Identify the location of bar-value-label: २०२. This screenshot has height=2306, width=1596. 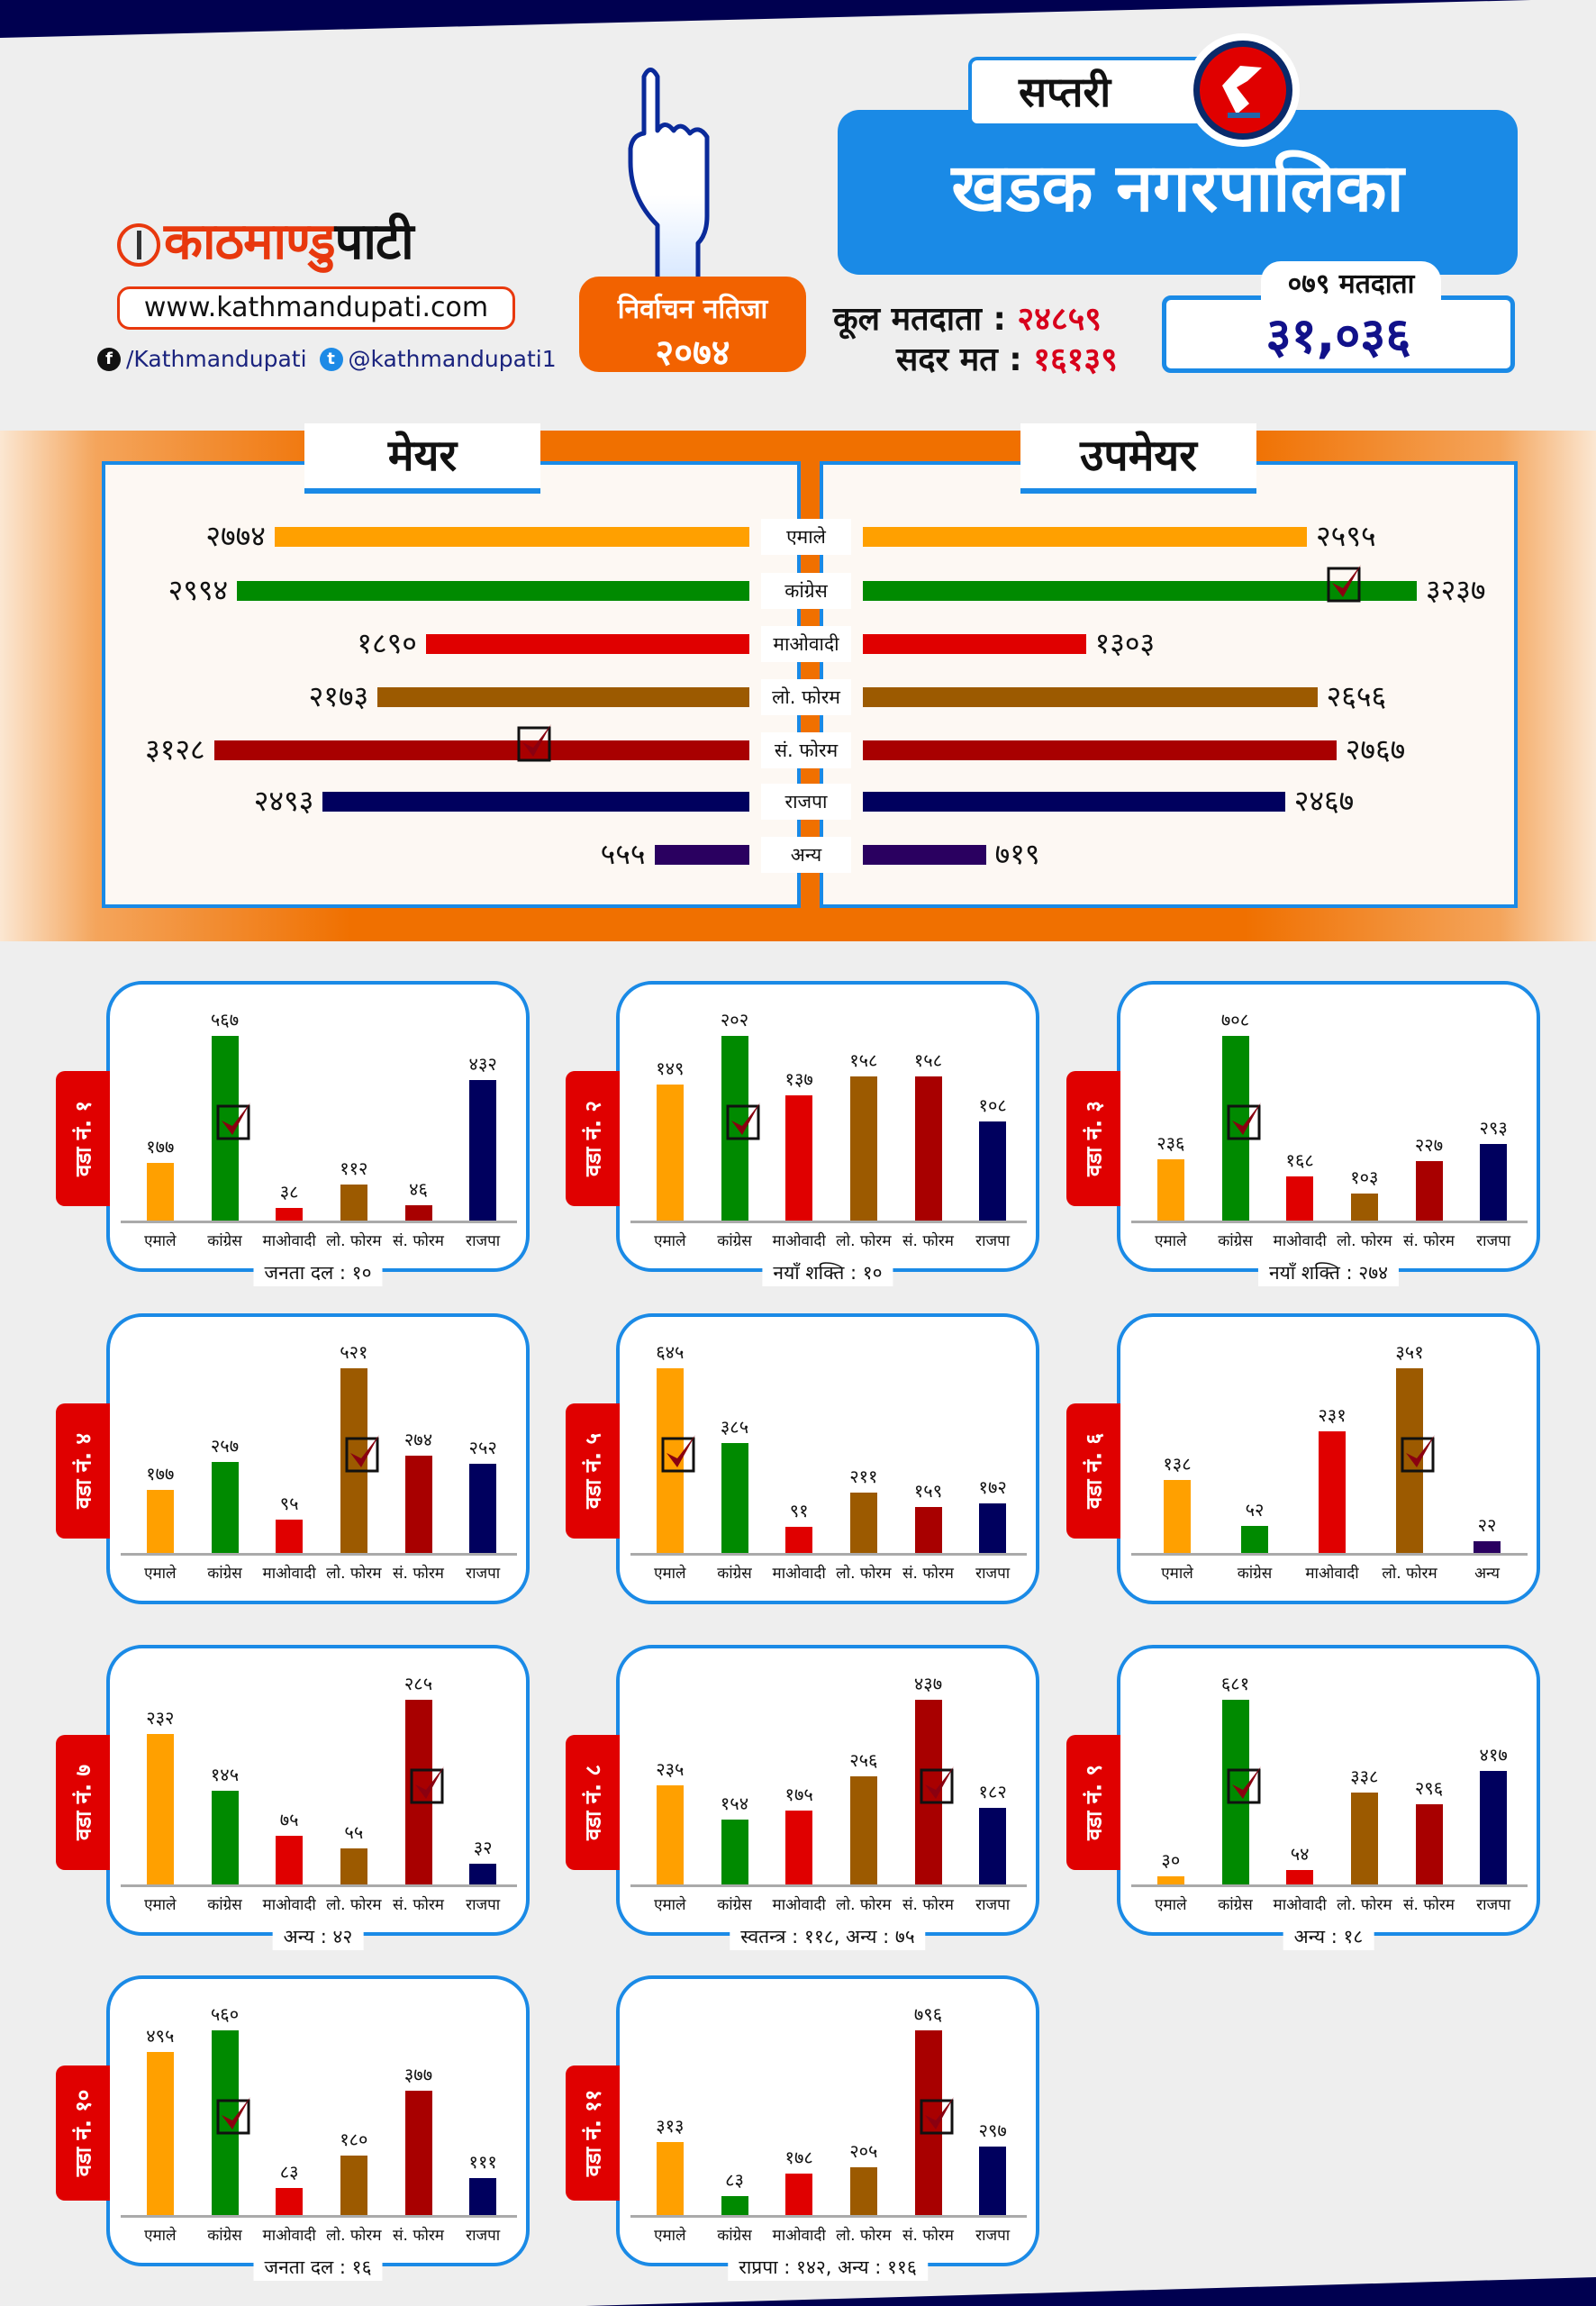
(735, 1019).